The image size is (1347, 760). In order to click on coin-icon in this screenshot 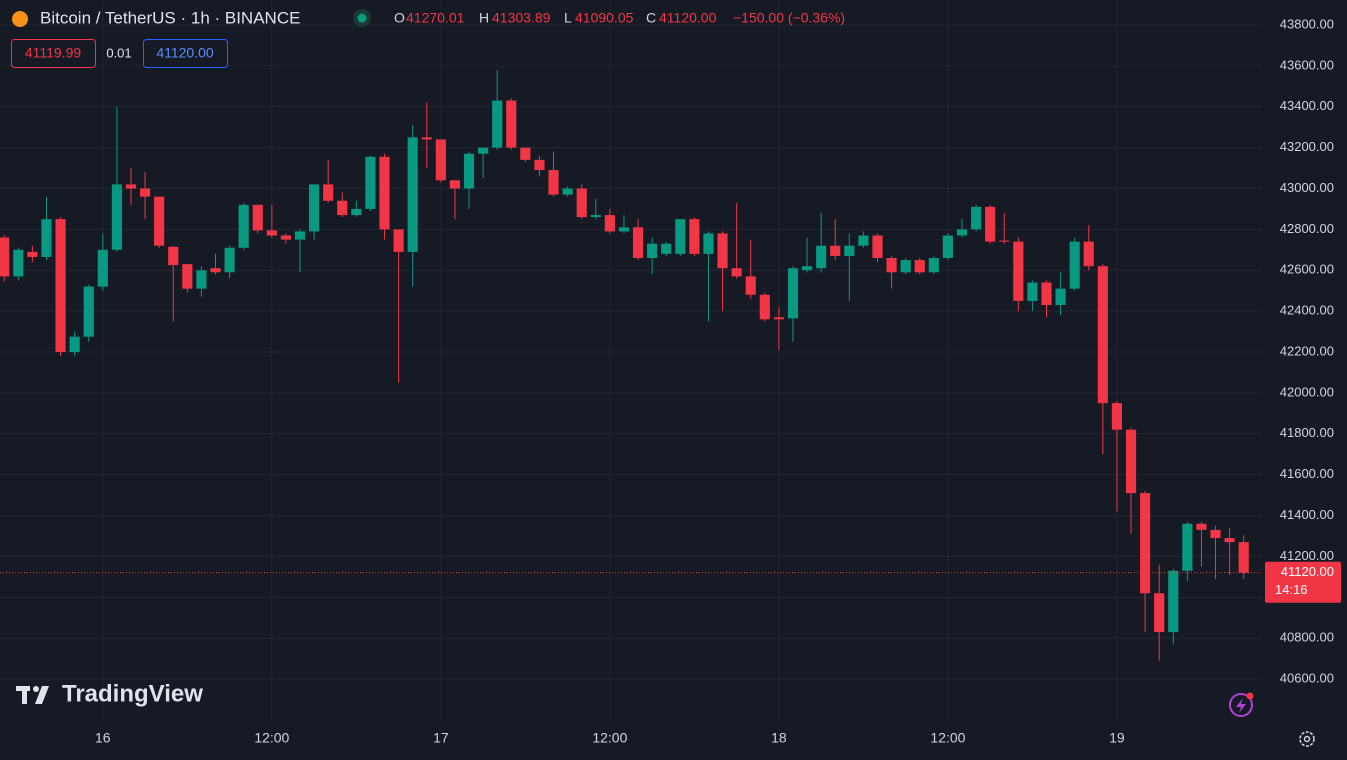, I will do `click(20, 19)`.